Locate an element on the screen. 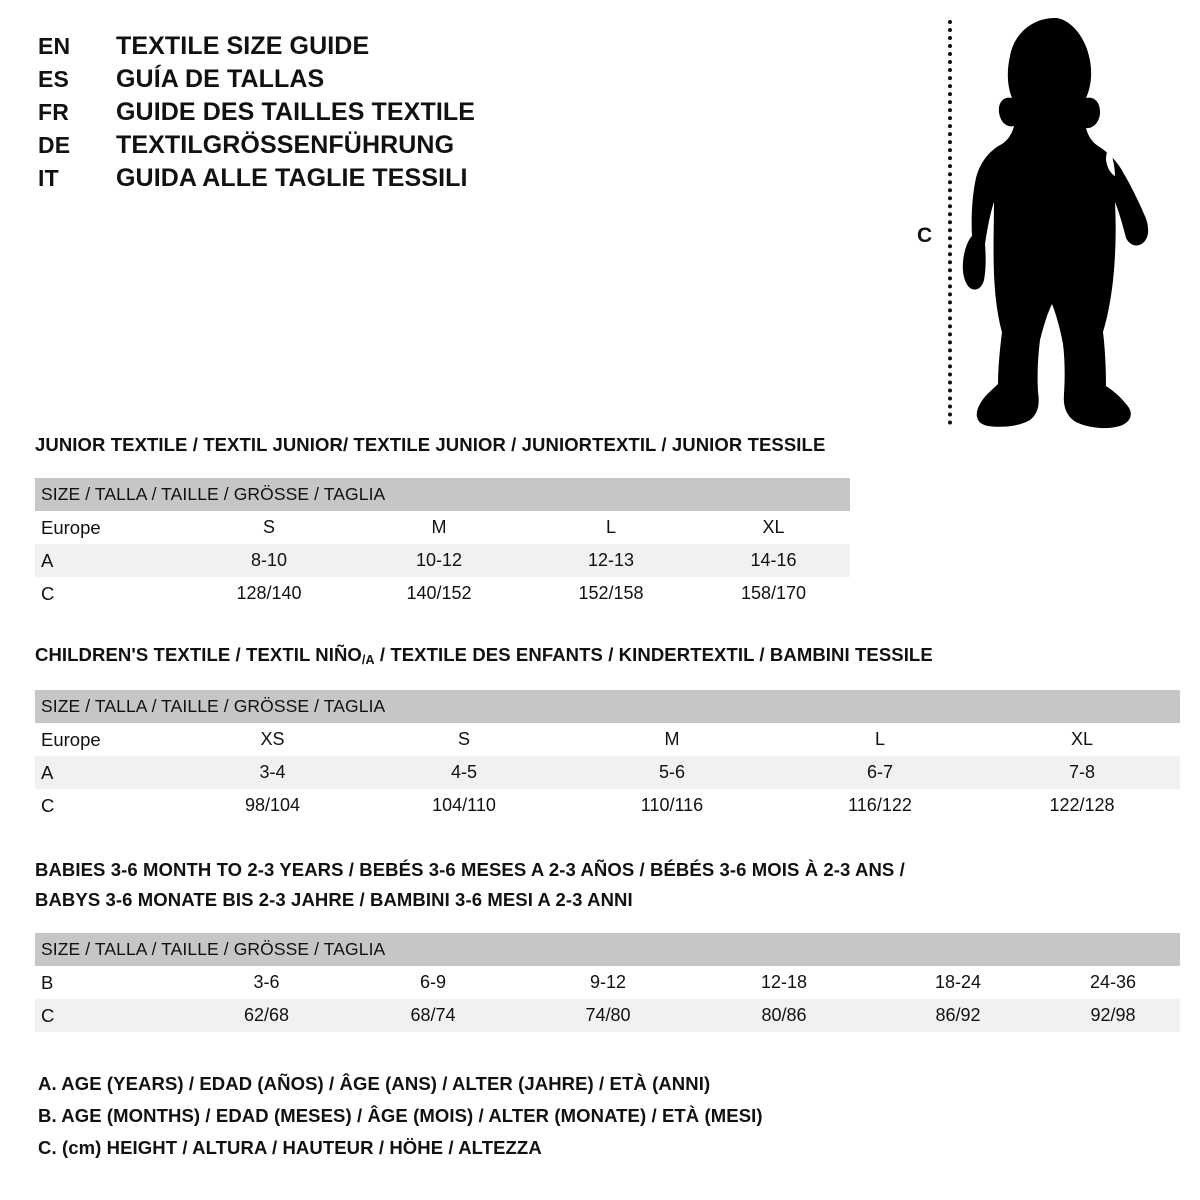 Image resolution: width=1200 pixels, height=1200 pixels. language-title-de: TEXTILGRÖSSENFÜHRUNG is located at coordinates (285, 145).